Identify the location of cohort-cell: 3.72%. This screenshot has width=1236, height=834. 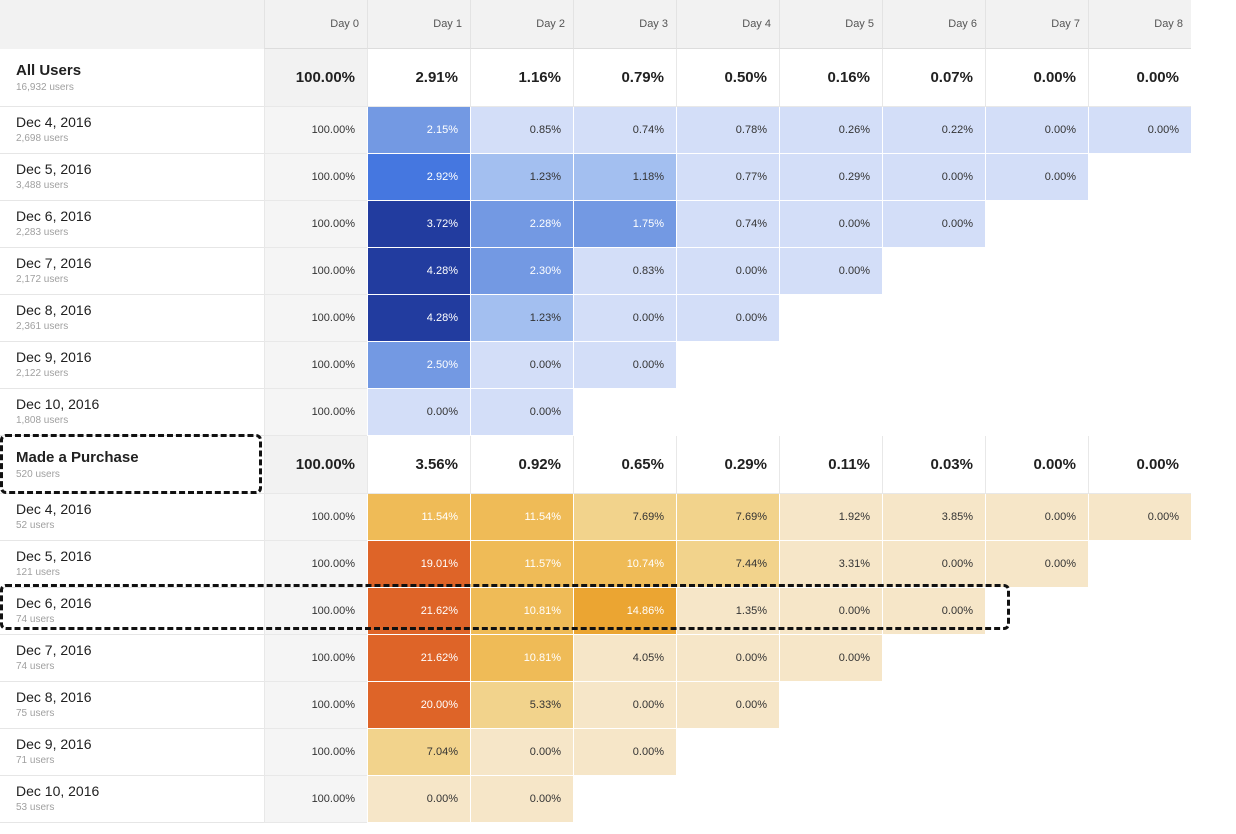
(418, 224).